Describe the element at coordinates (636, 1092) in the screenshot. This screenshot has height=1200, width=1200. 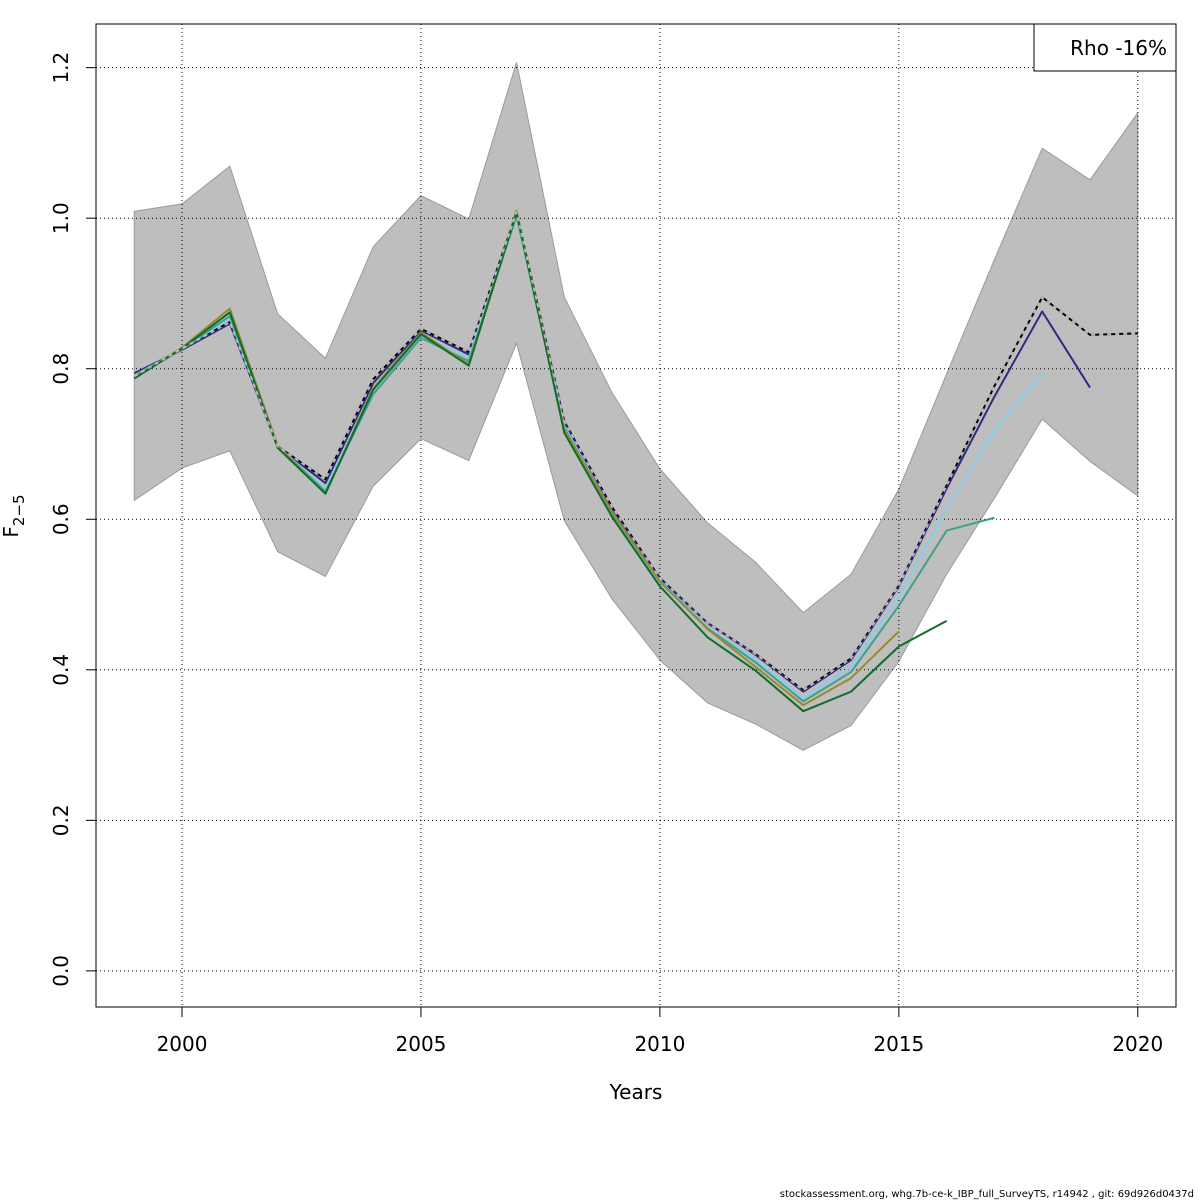
I see `x-axis-title: Years` at that location.